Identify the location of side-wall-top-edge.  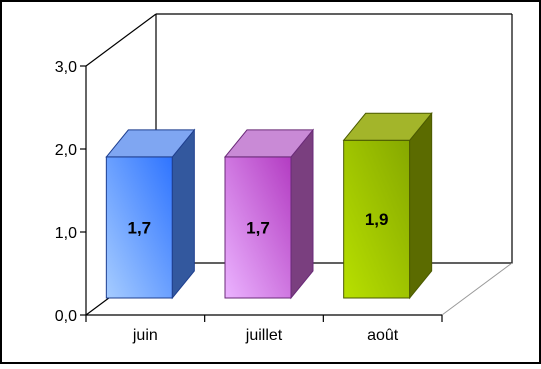
(121, 40).